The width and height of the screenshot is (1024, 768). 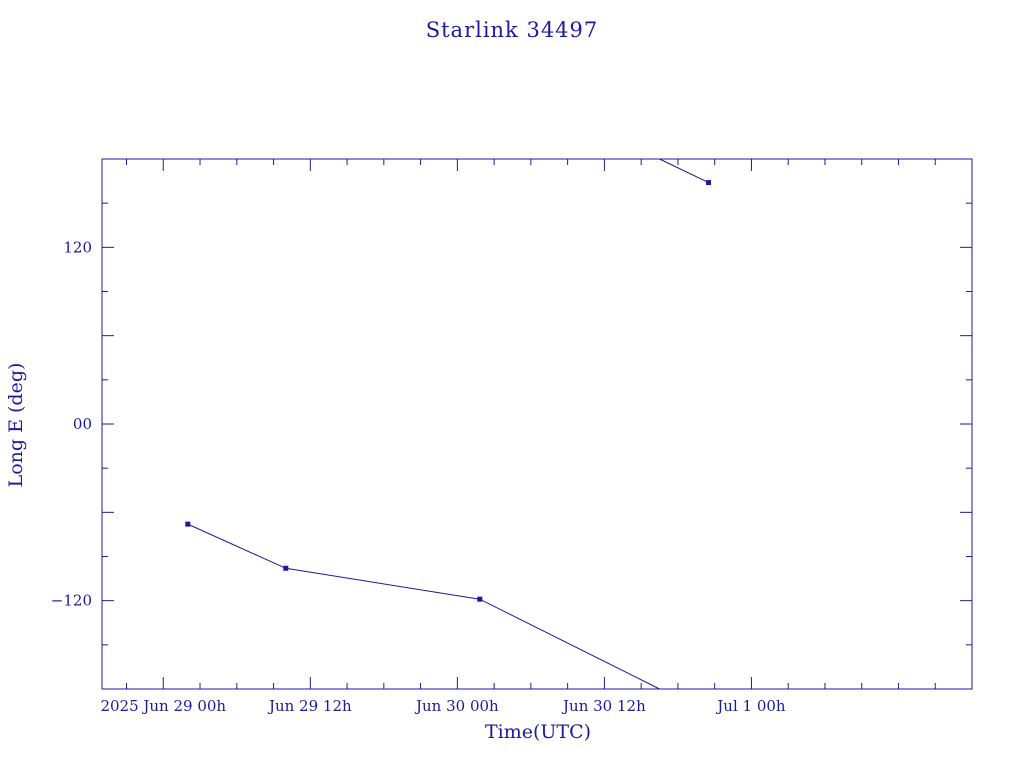 What do you see at coordinates (71, 423) in the screenshot?
I see `y-tick-labels: 120 00 −120` at bounding box center [71, 423].